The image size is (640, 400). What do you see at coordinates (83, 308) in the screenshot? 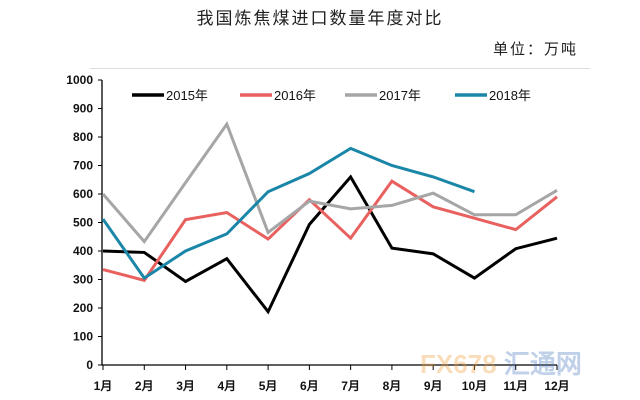
I see `y-tick-label: 200` at bounding box center [83, 308].